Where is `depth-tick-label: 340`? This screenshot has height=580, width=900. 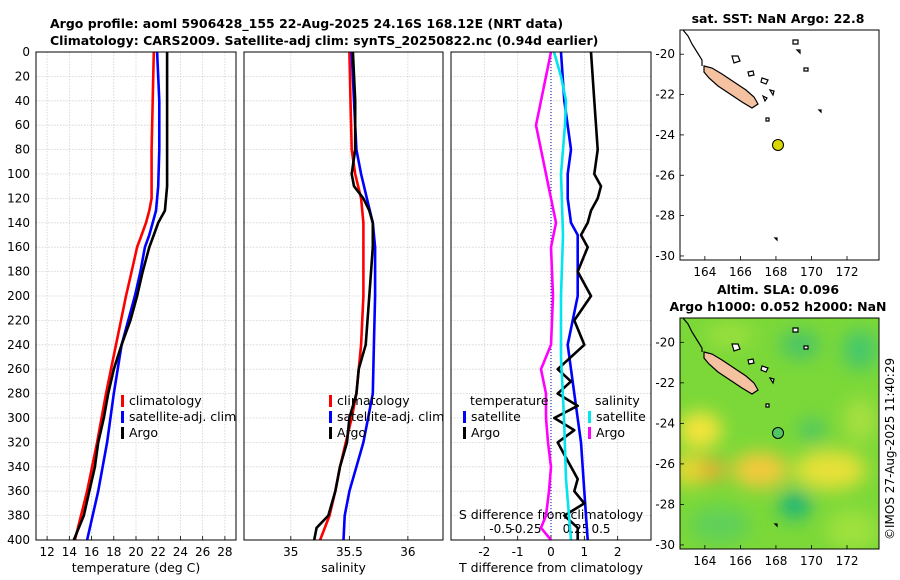 depth-tick-label: 340 is located at coordinates (18, 467).